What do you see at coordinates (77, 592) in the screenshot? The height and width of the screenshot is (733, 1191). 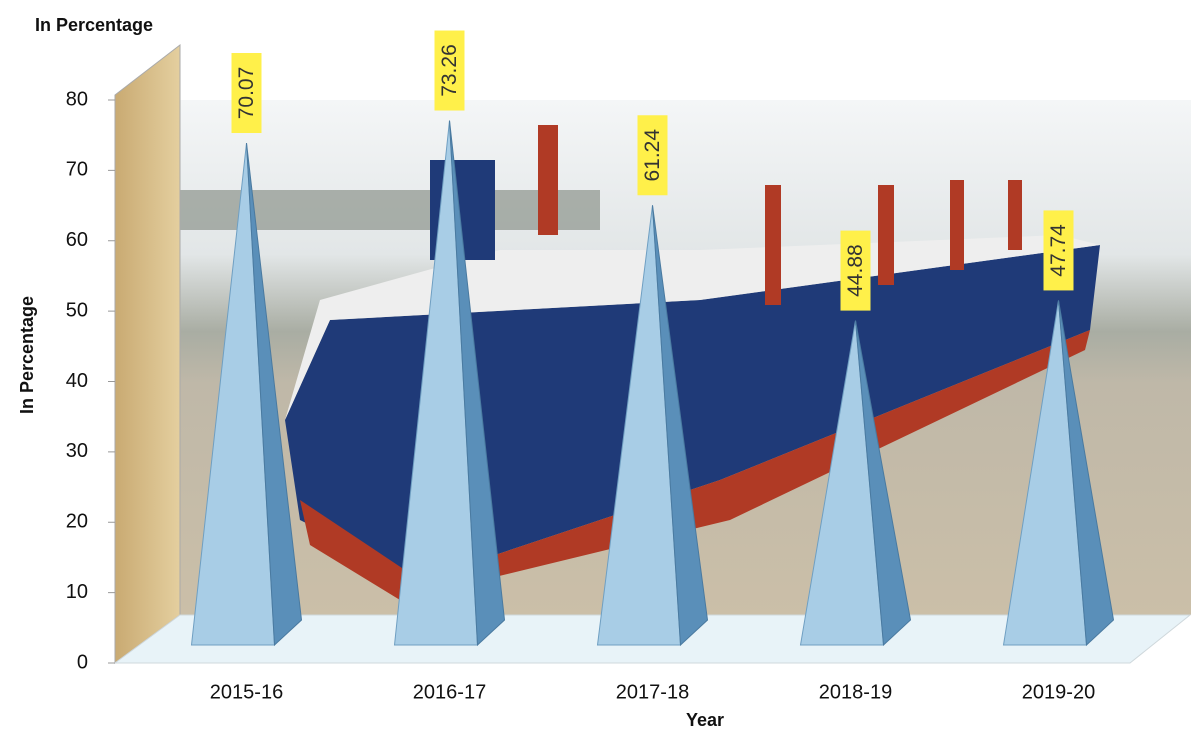 I see `y-tick-label: 10` at bounding box center [77, 592].